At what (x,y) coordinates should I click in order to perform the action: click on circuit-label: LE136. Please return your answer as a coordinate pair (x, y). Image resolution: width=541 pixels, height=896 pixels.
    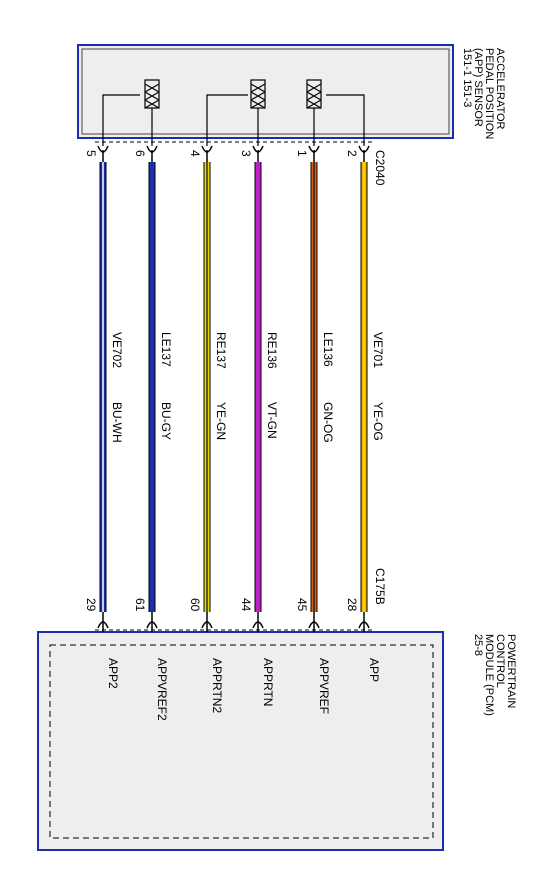
    Looking at the image, I should click on (328, 349).